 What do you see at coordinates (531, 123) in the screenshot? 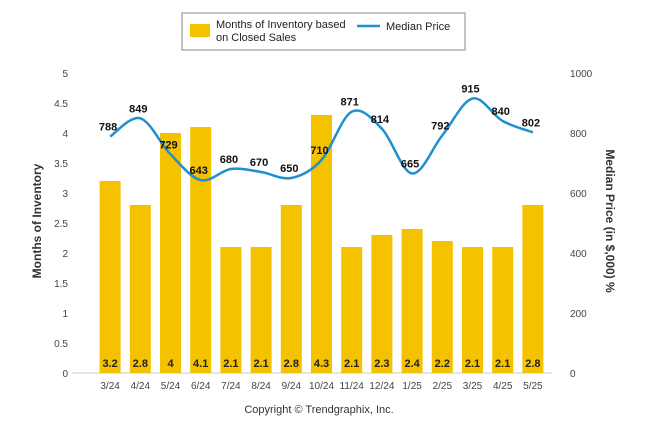
I see `median-price-label: 802` at bounding box center [531, 123].